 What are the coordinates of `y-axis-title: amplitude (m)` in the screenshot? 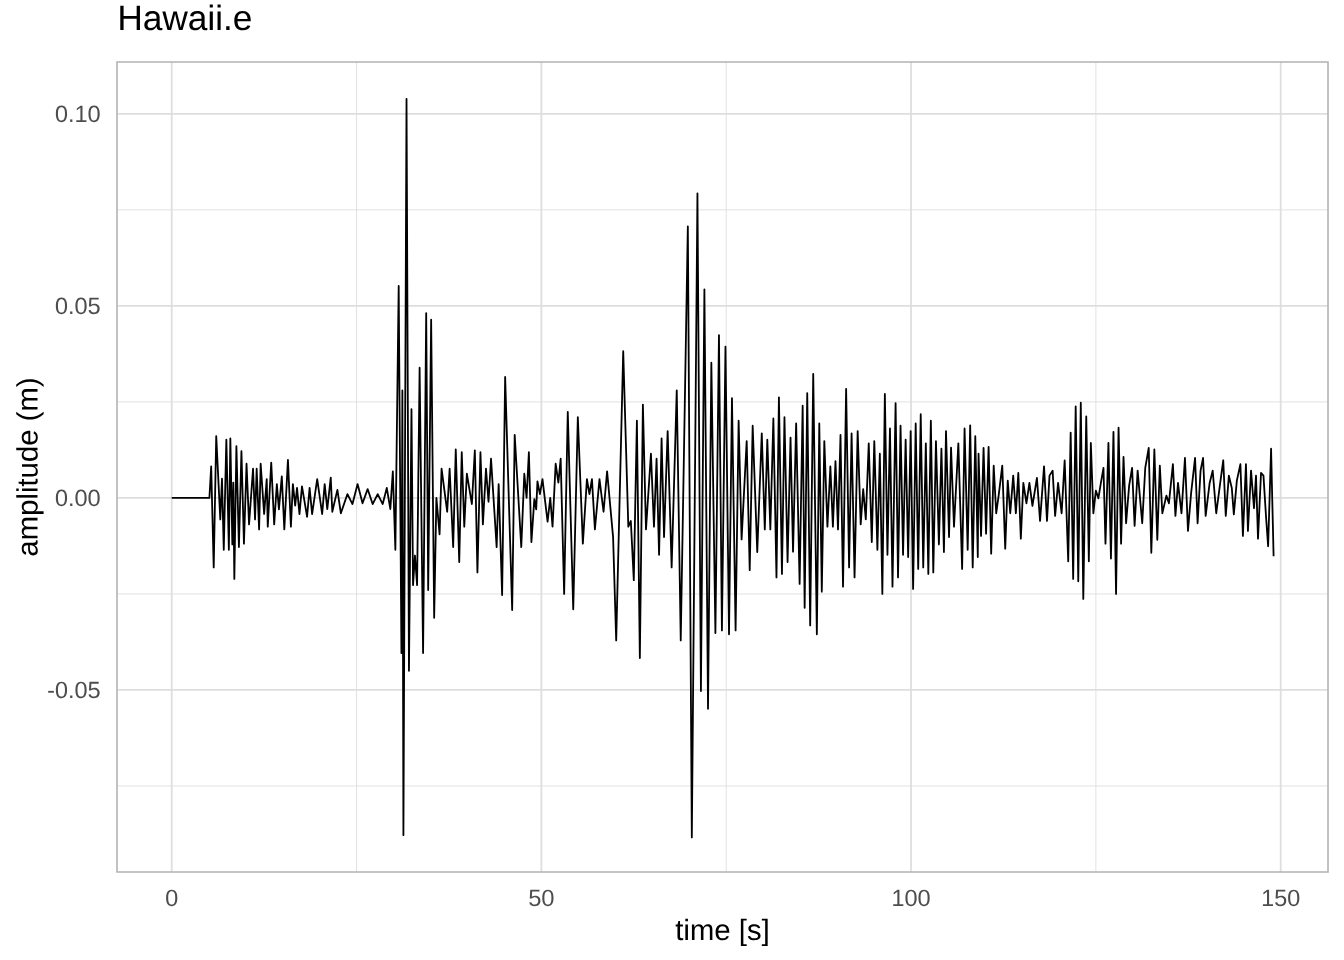 It's located at (30, 467).